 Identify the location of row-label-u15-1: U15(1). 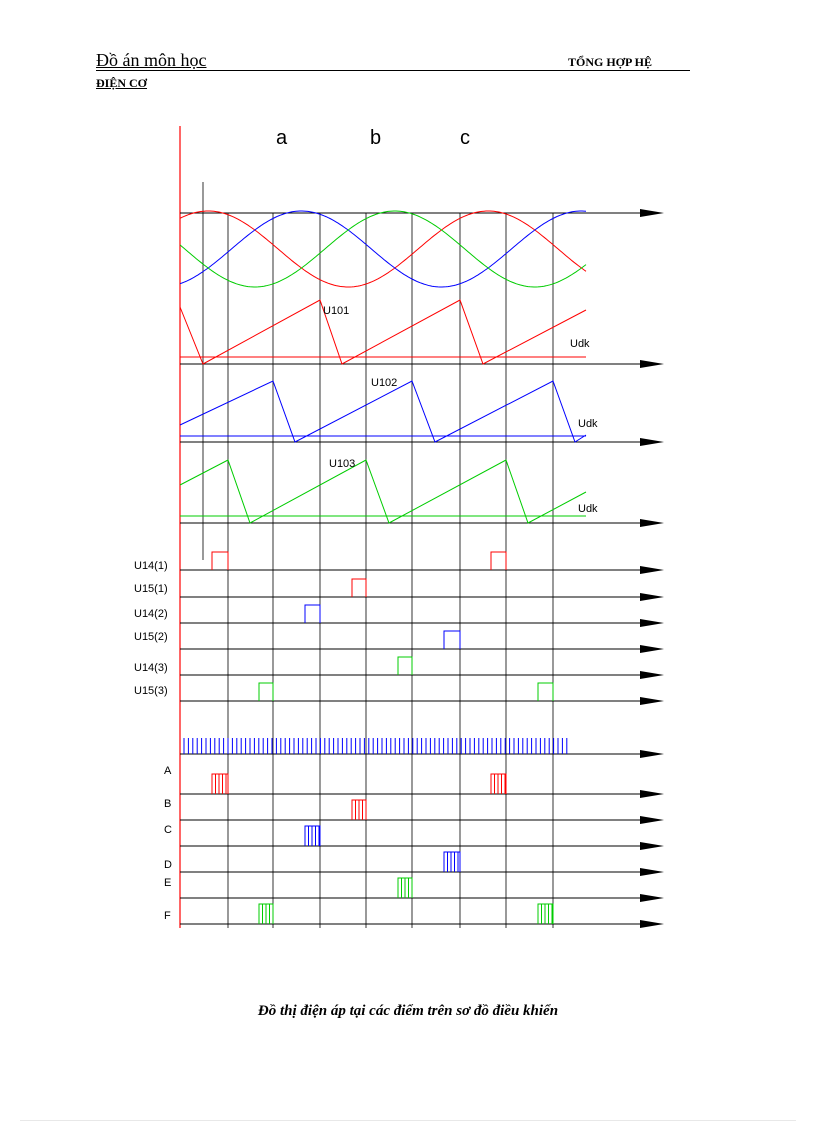
(151, 589).